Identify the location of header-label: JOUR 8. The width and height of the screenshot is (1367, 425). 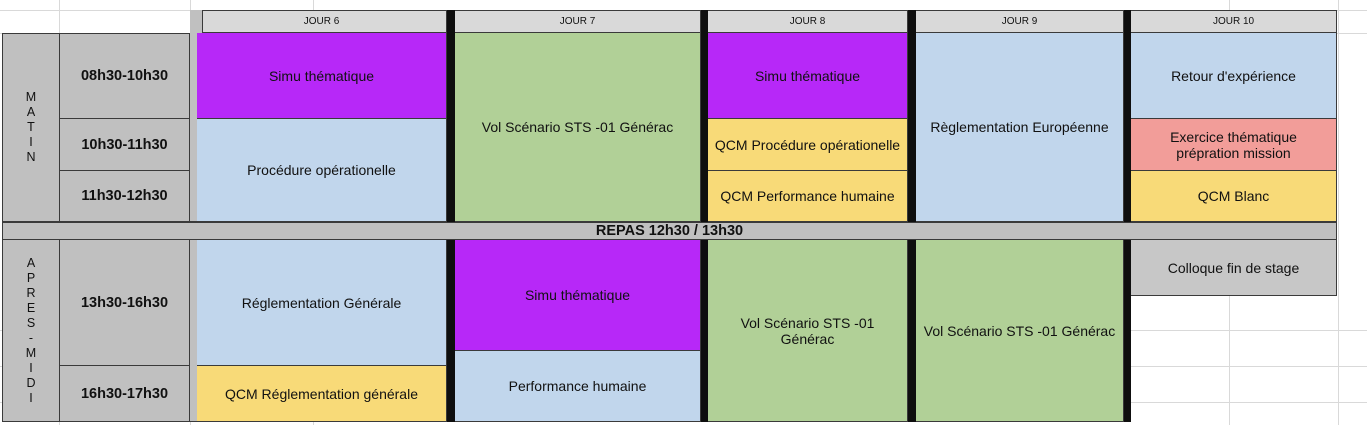
(807, 21).